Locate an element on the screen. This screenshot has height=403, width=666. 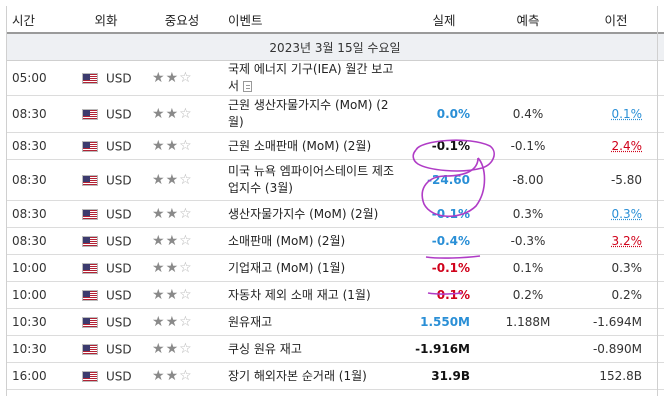
table-row: 10:30 USD ★★☆ 원유재고 1.550M 1.188M -1.694M is located at coordinates (335, 322).